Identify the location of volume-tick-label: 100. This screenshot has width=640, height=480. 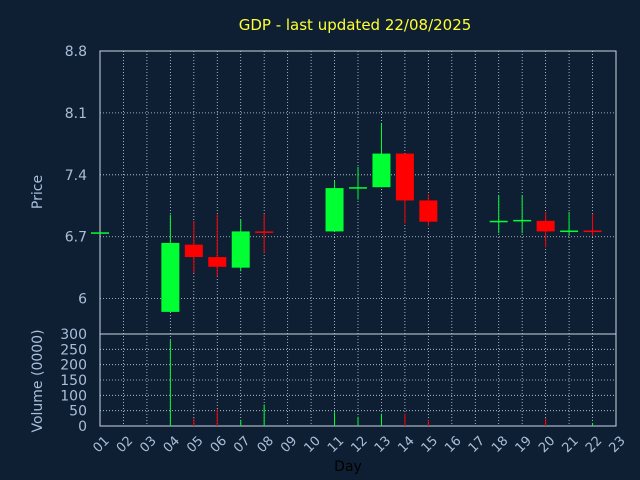
(73, 396).